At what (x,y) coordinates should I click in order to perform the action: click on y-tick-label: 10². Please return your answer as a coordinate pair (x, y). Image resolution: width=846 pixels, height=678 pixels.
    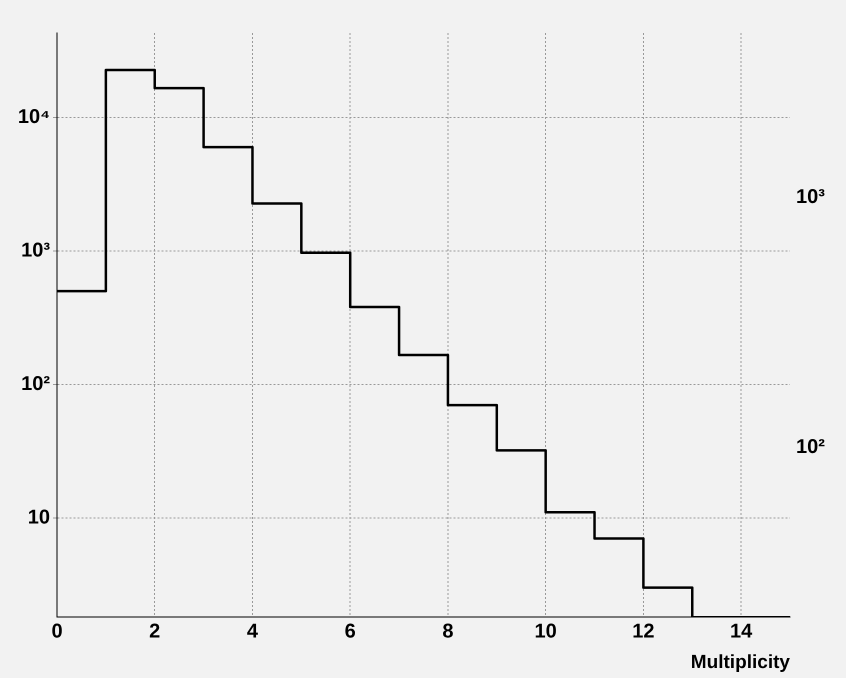
    Looking at the image, I should click on (35, 383).